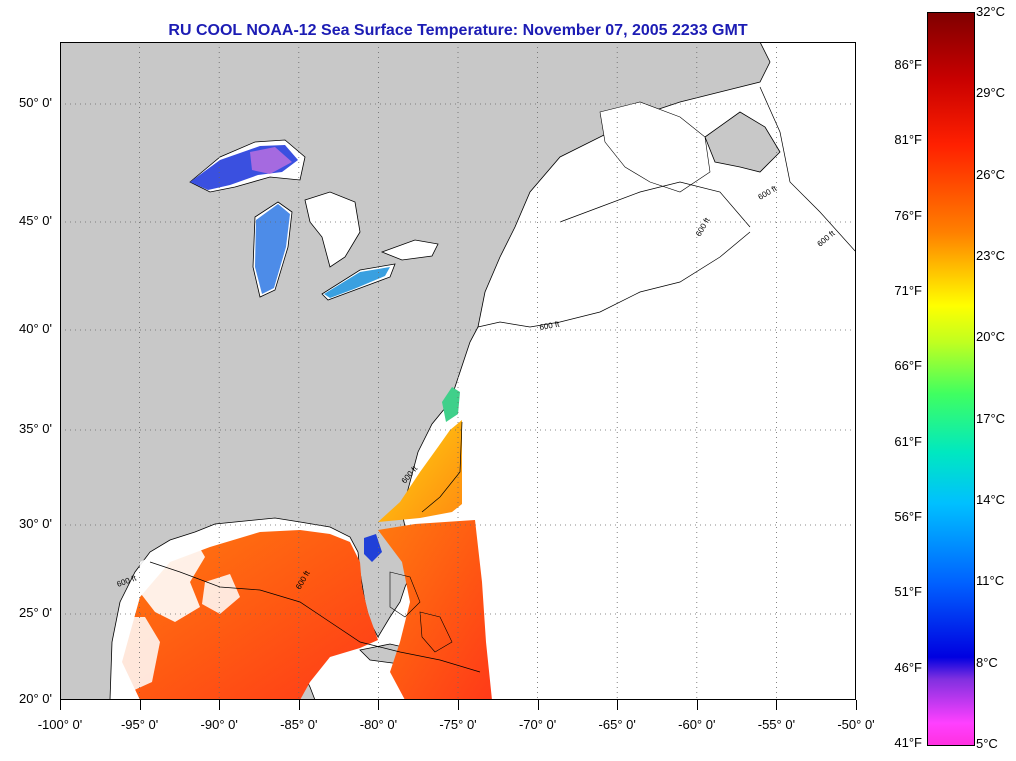 The width and height of the screenshot is (1016, 761). I want to click on colorbar-celsius-label: 17°C, so click(991, 418).